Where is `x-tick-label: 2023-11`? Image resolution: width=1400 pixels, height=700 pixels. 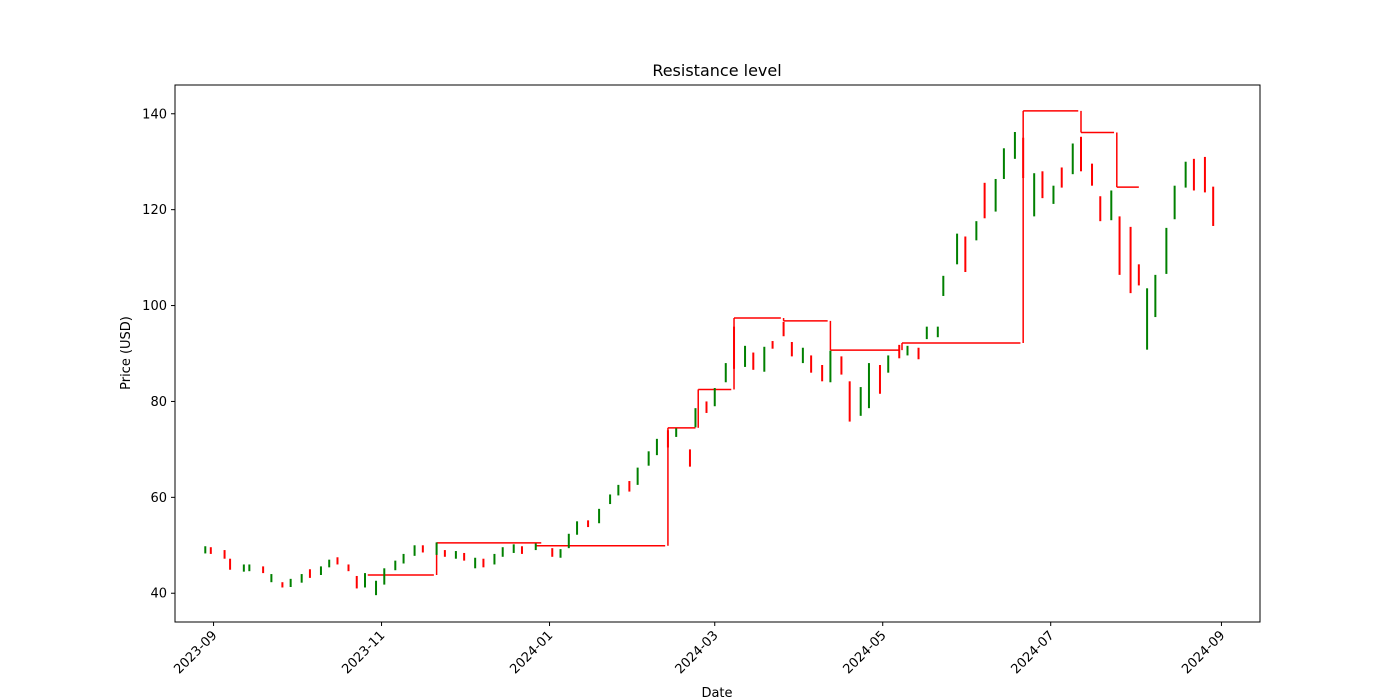 x-tick-label: 2023-11 is located at coordinates (363, 652).